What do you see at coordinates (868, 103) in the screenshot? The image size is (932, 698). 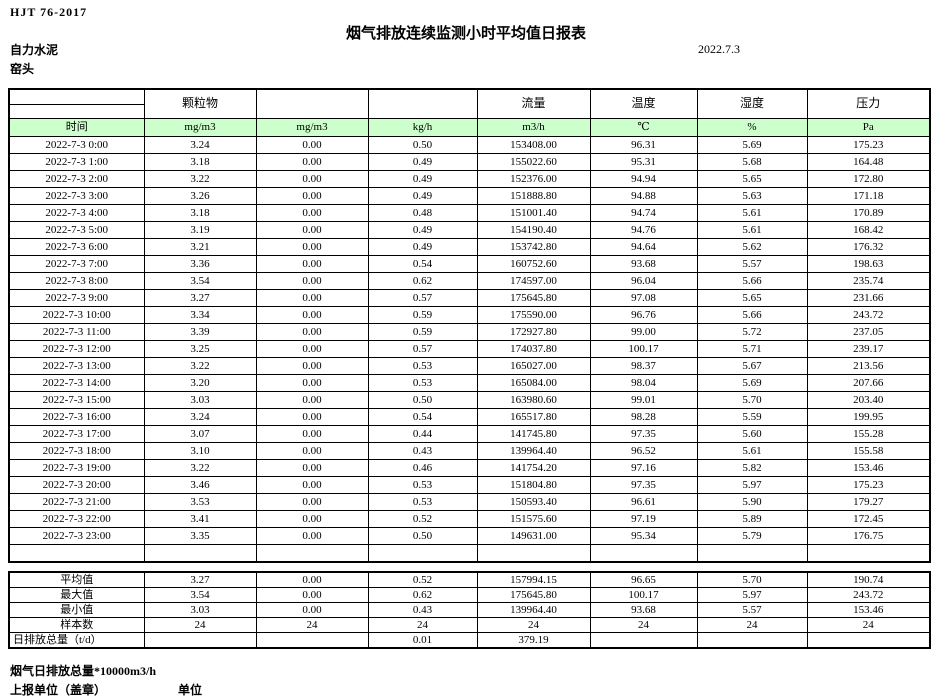 I see `header-cell-pressure: 压力` at bounding box center [868, 103].